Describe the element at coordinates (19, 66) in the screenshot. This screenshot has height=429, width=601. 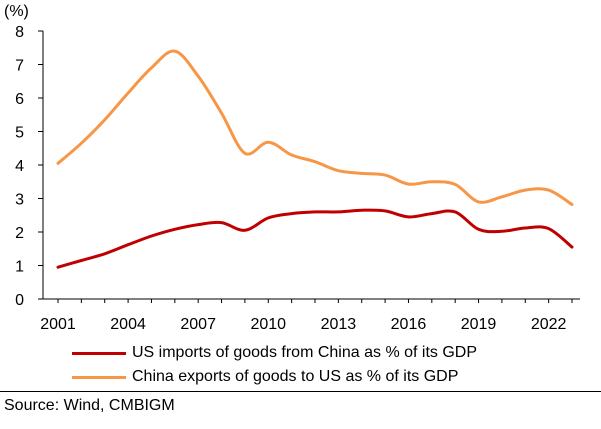
I see `y-tick-label: 7` at that location.